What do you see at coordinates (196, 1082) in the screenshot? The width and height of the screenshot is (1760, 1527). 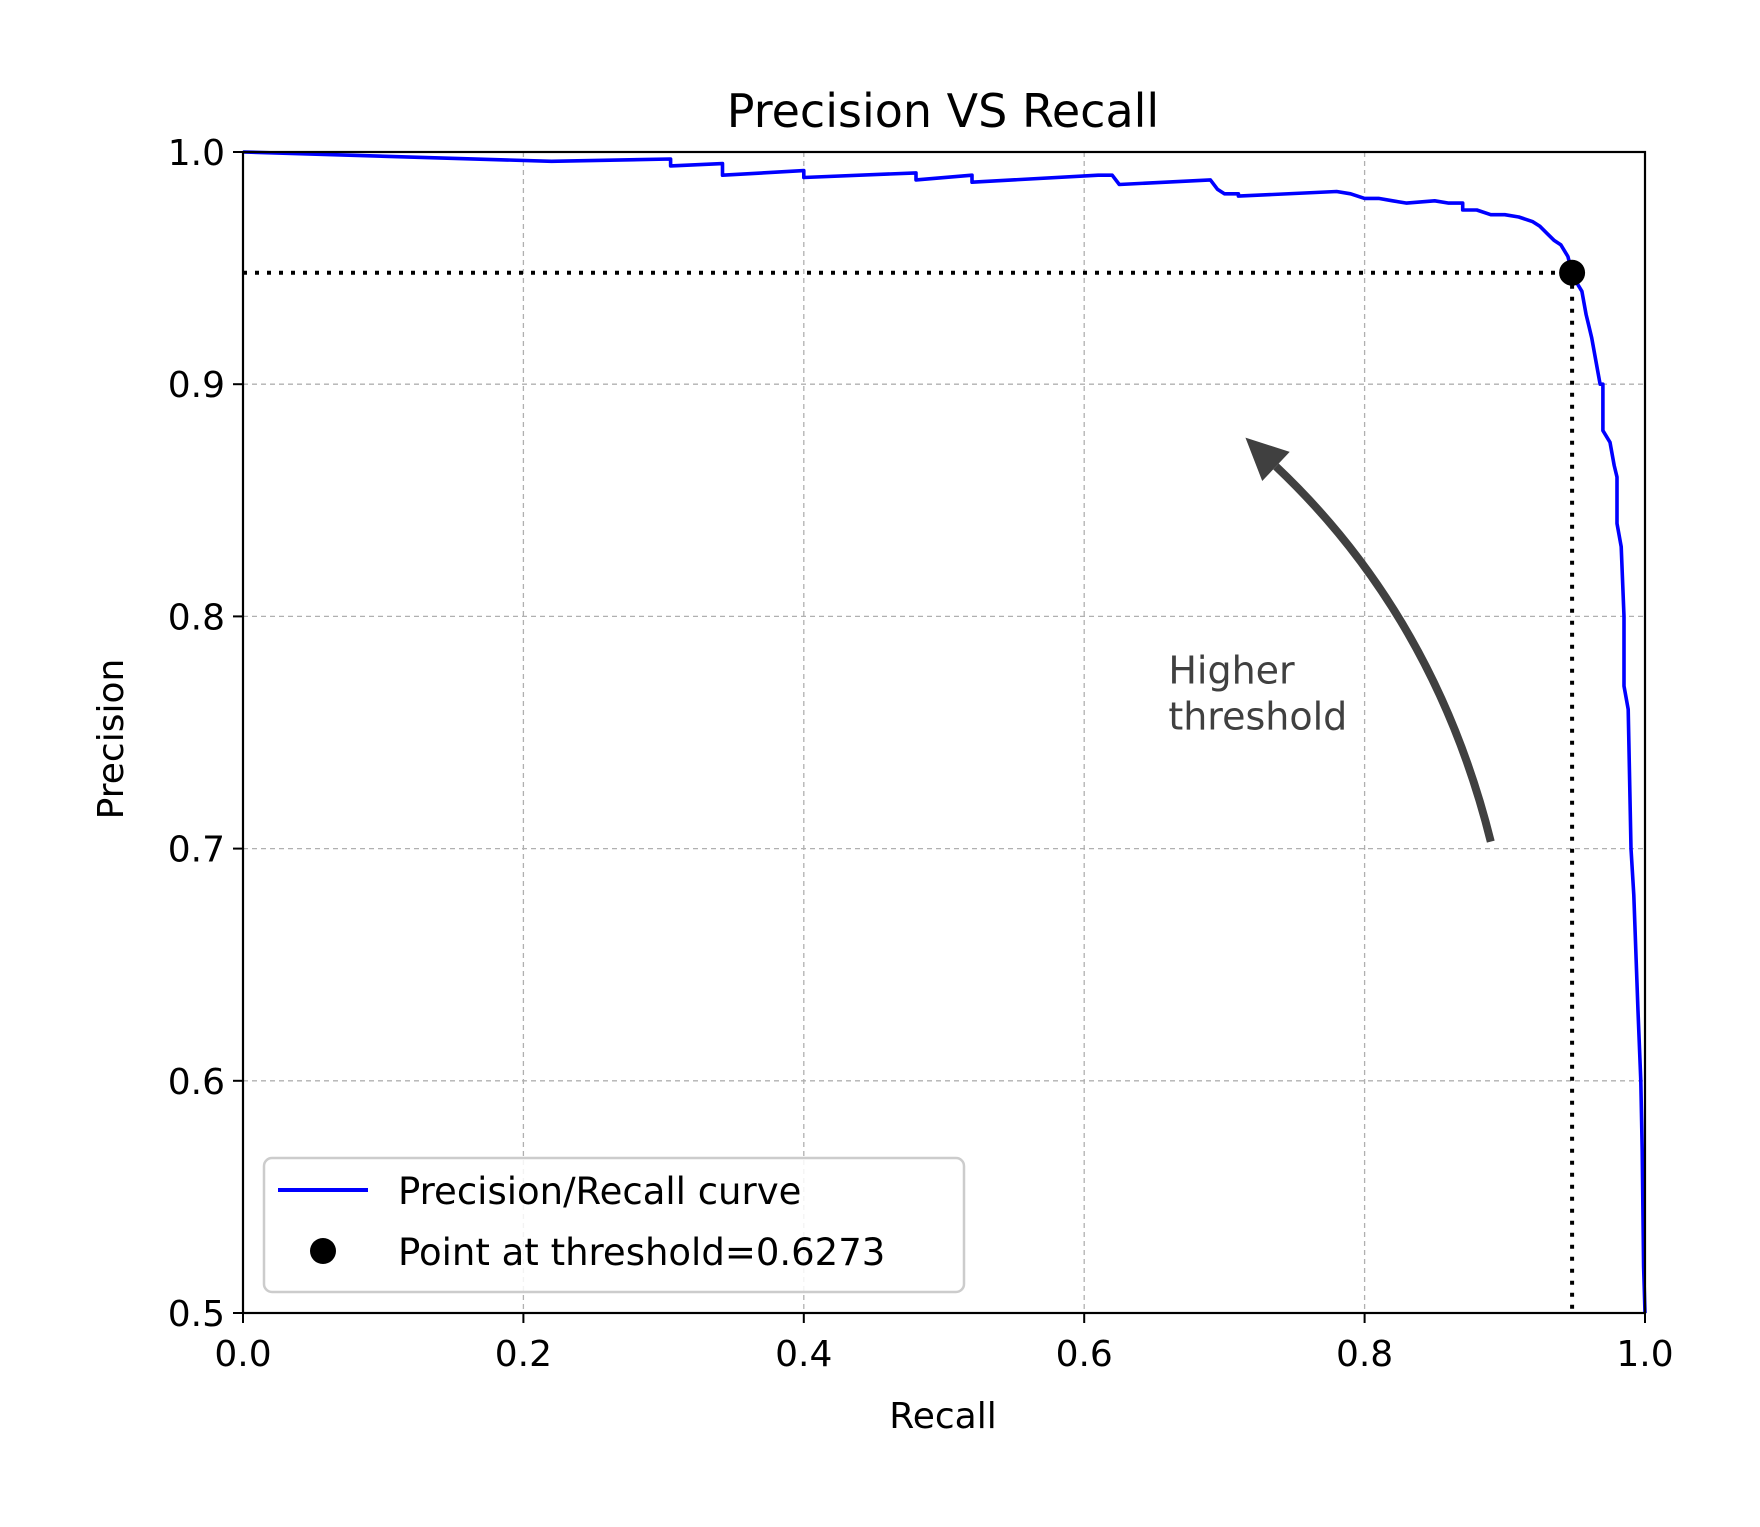 I see `y-tick-label-1: 0.6` at bounding box center [196, 1082].